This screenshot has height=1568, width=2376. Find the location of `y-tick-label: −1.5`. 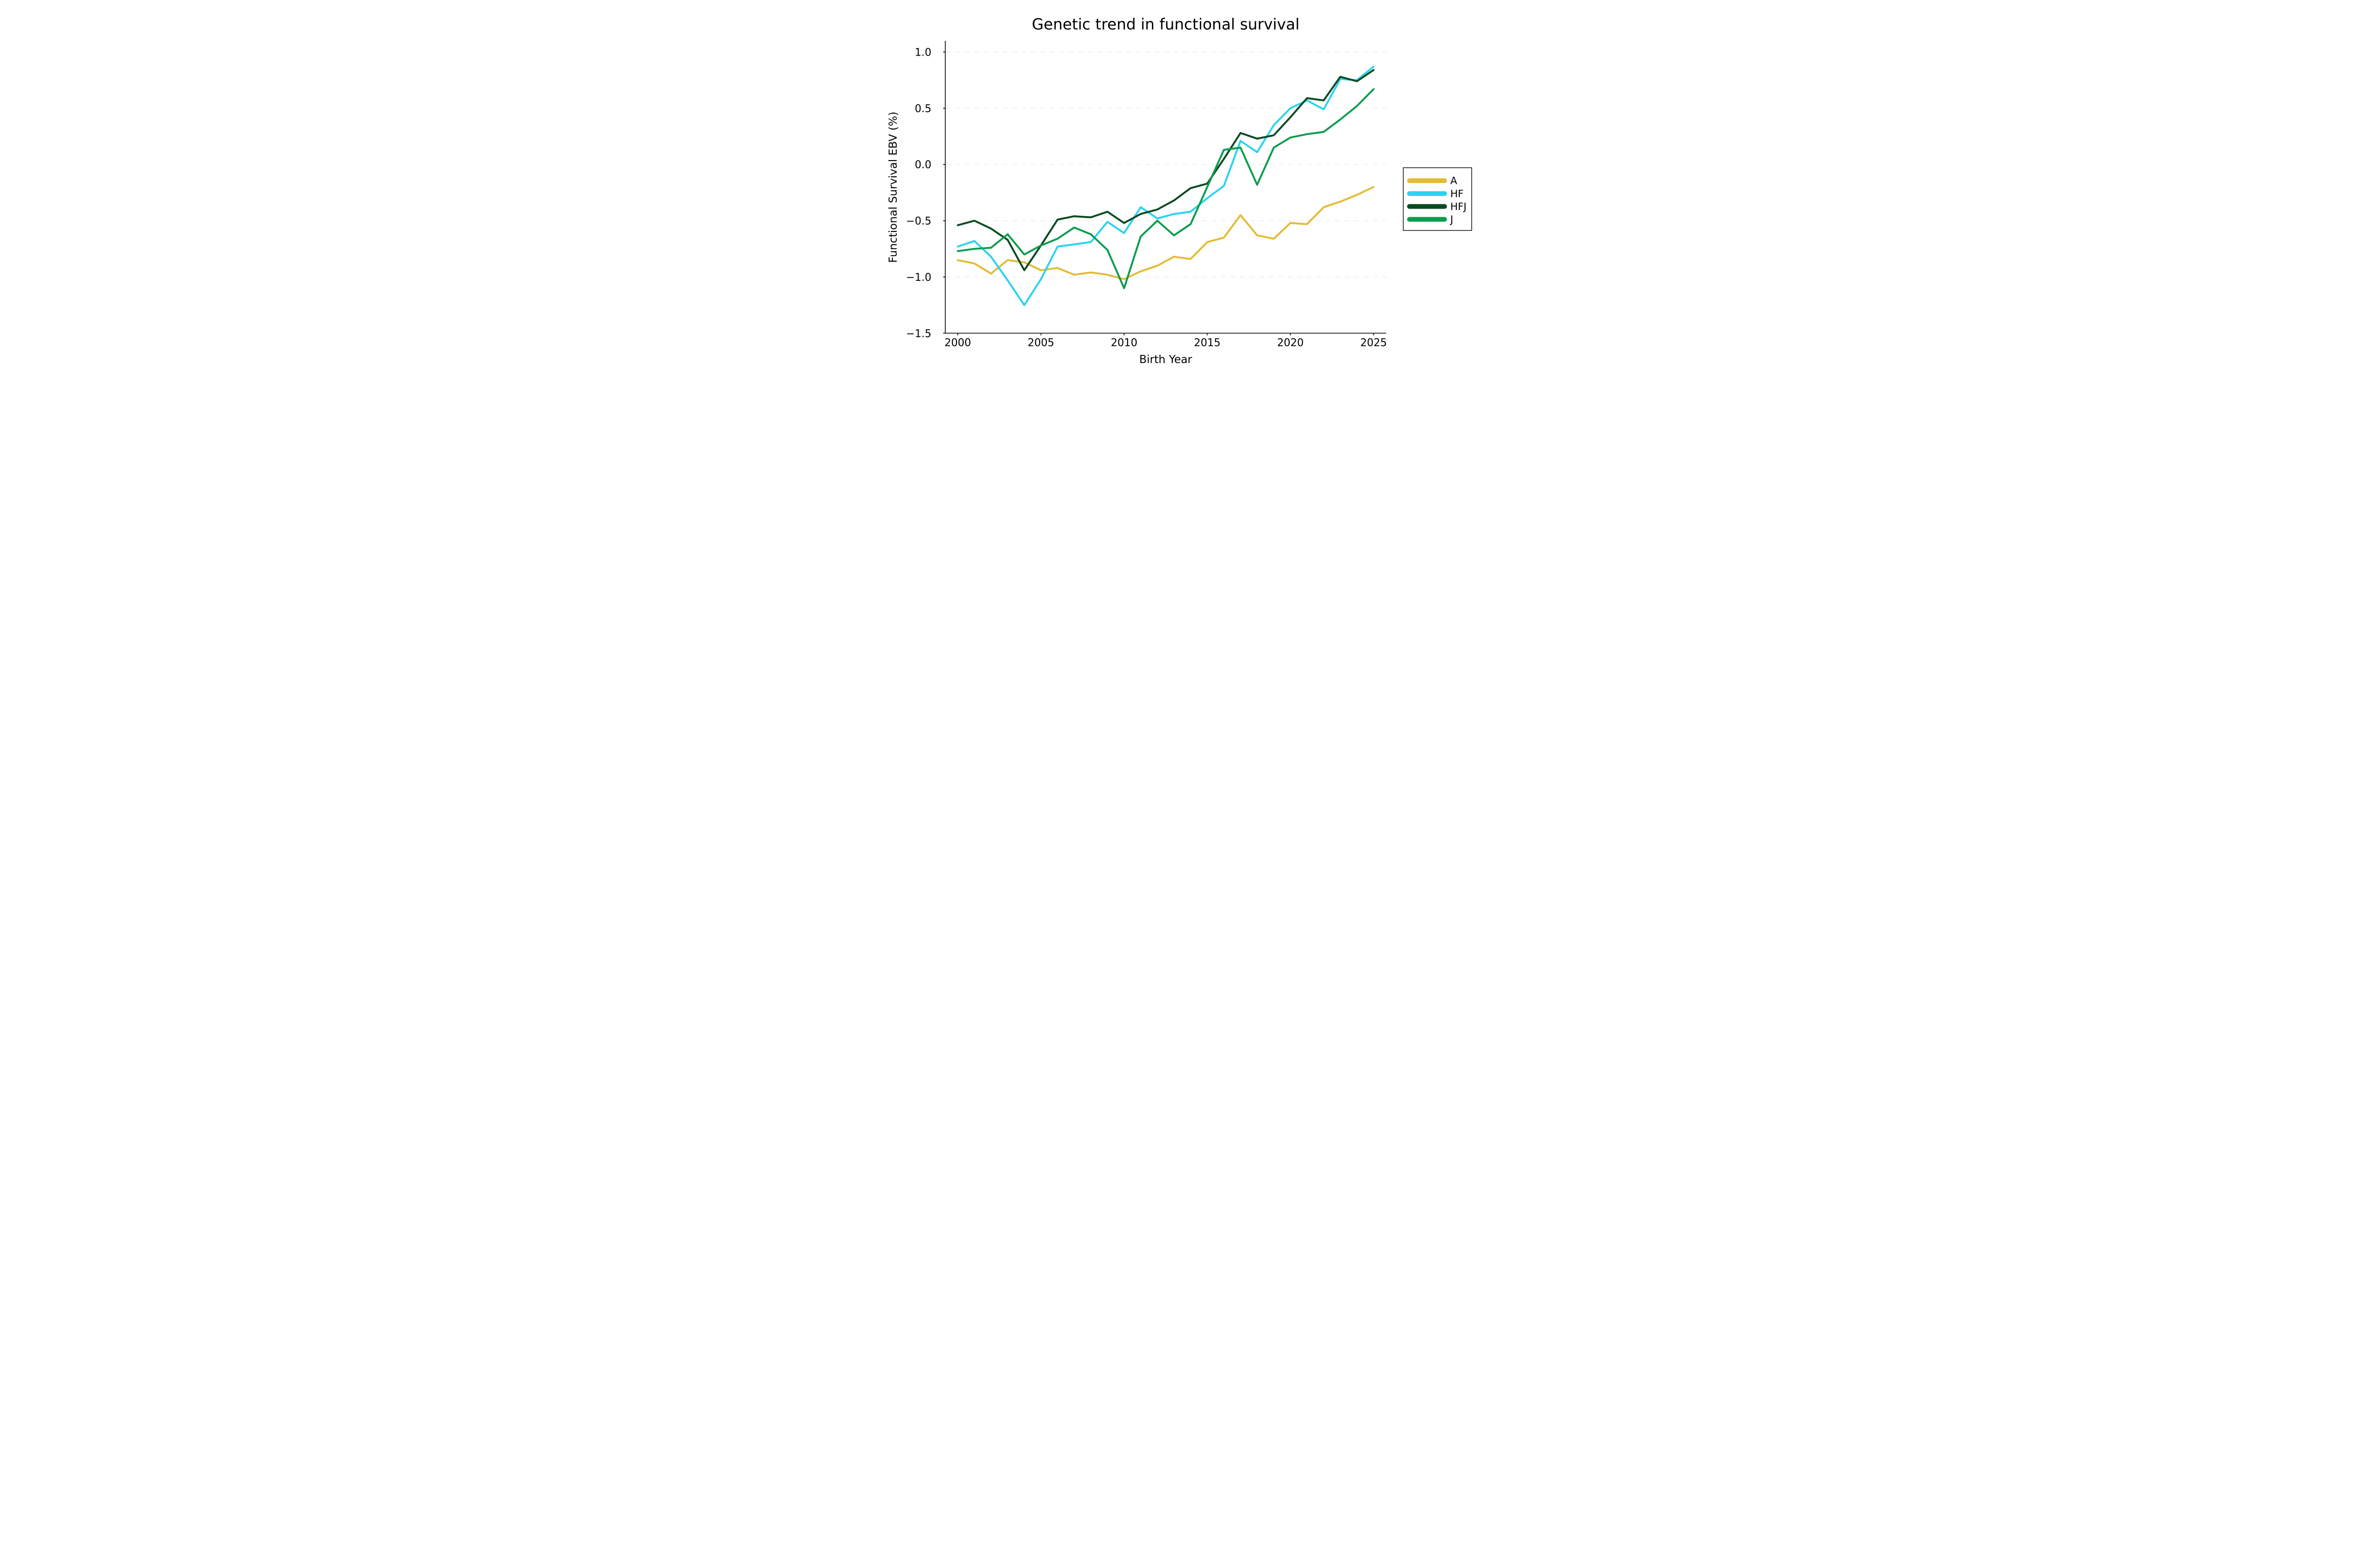

y-tick-label: −1.5 is located at coordinates (918, 334).